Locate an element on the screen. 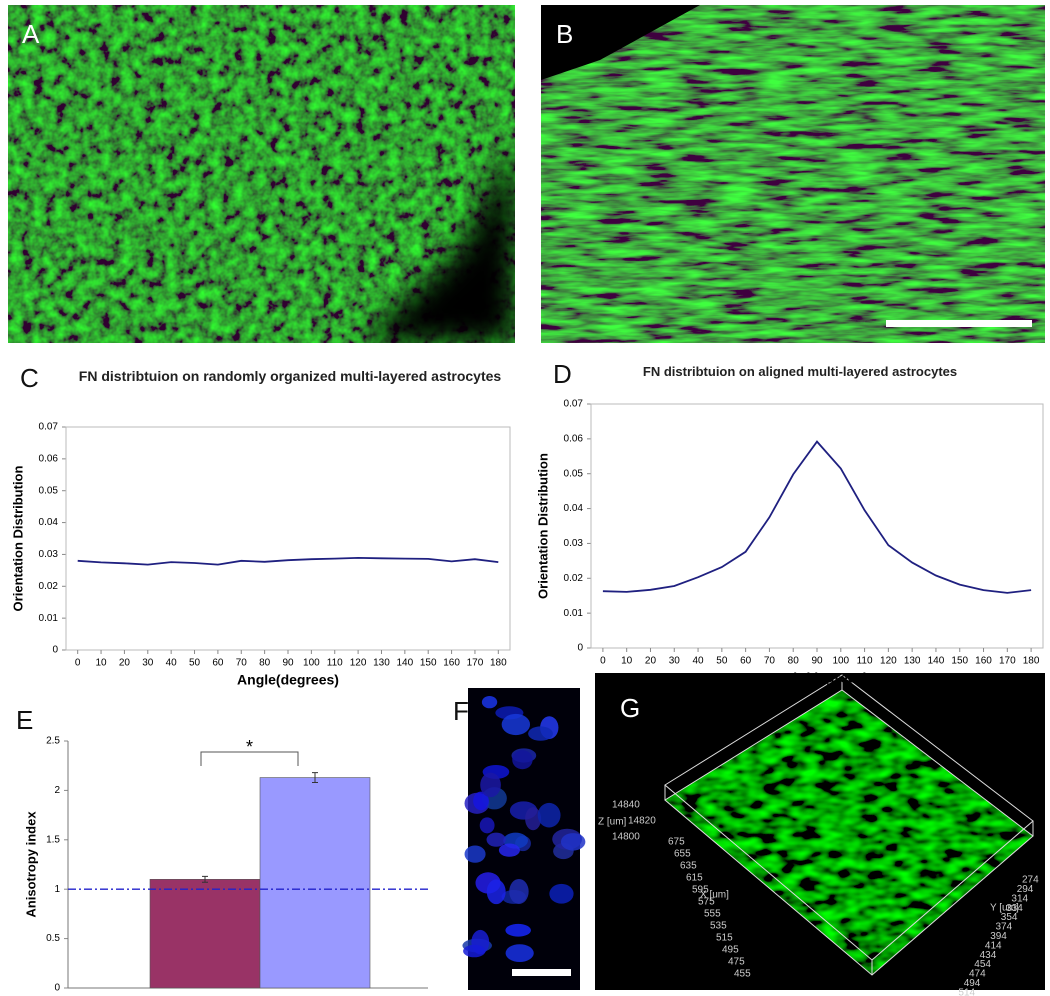 This screenshot has width=1050, height=996. tick-label: 495 is located at coordinates (730, 950).